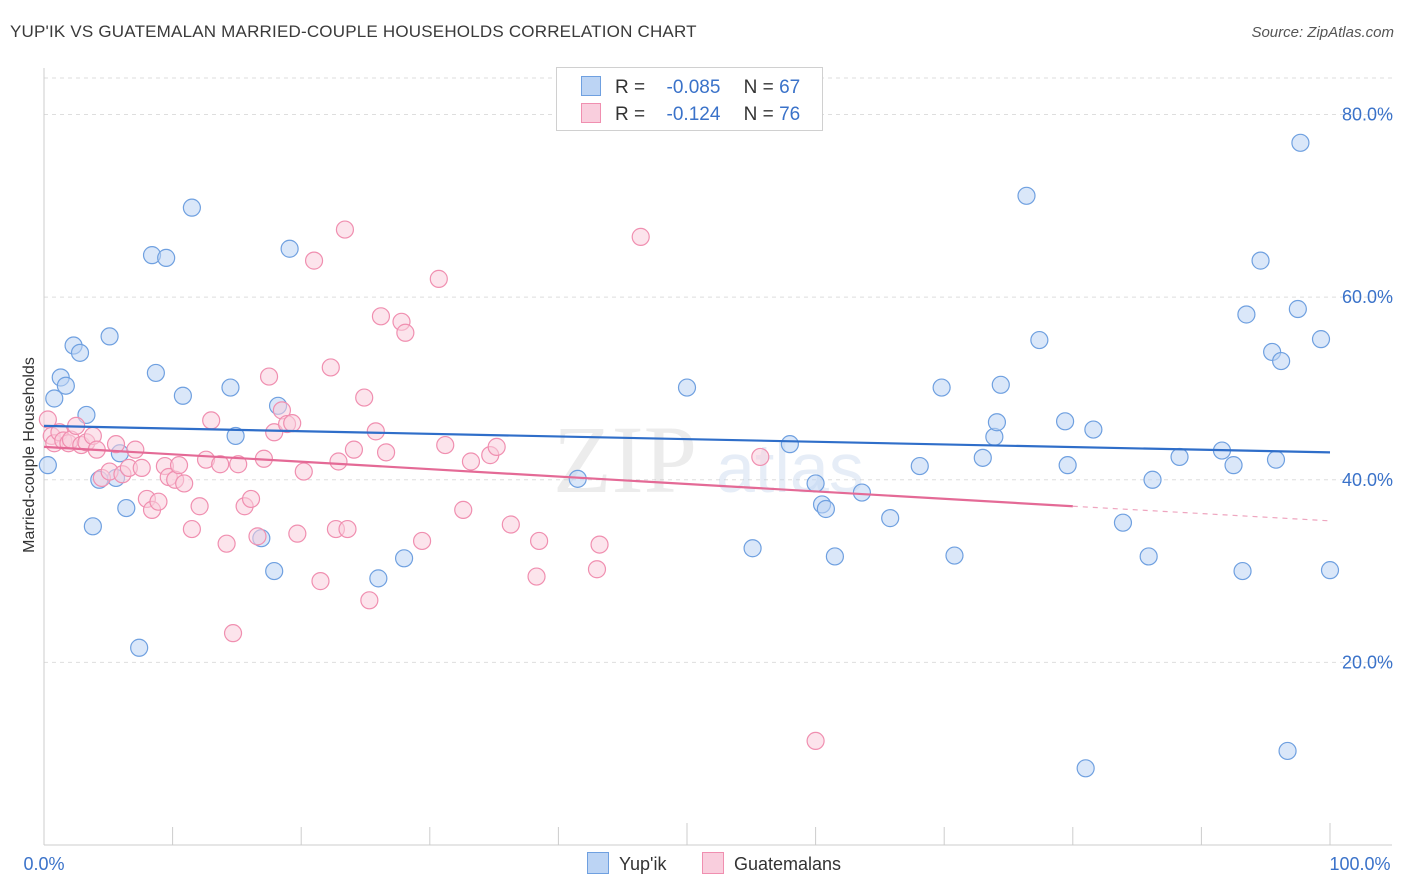  What do you see at coordinates (625, 459) in the screenshot?
I see `watermark-zip: ZIP` at bounding box center [625, 459].